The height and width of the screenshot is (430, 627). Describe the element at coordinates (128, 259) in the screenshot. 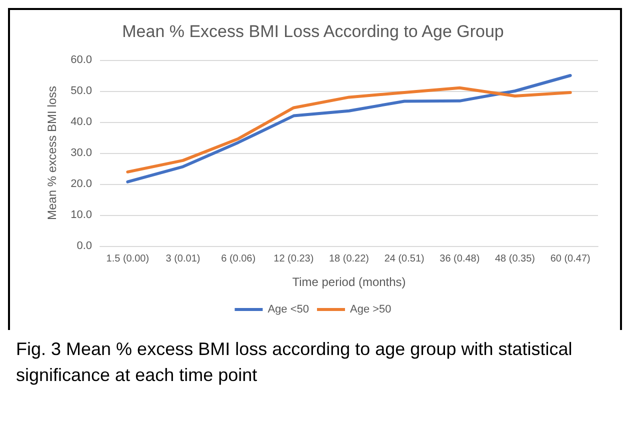

I see `x-tick-label: 1.5 (0.00)` at that location.